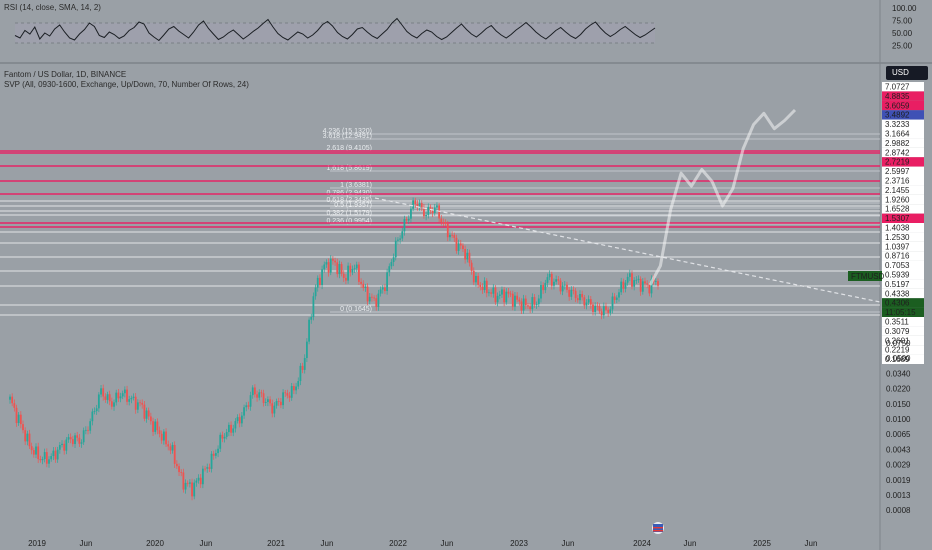  I want to click on price-label: 2.5997, so click(897, 171).